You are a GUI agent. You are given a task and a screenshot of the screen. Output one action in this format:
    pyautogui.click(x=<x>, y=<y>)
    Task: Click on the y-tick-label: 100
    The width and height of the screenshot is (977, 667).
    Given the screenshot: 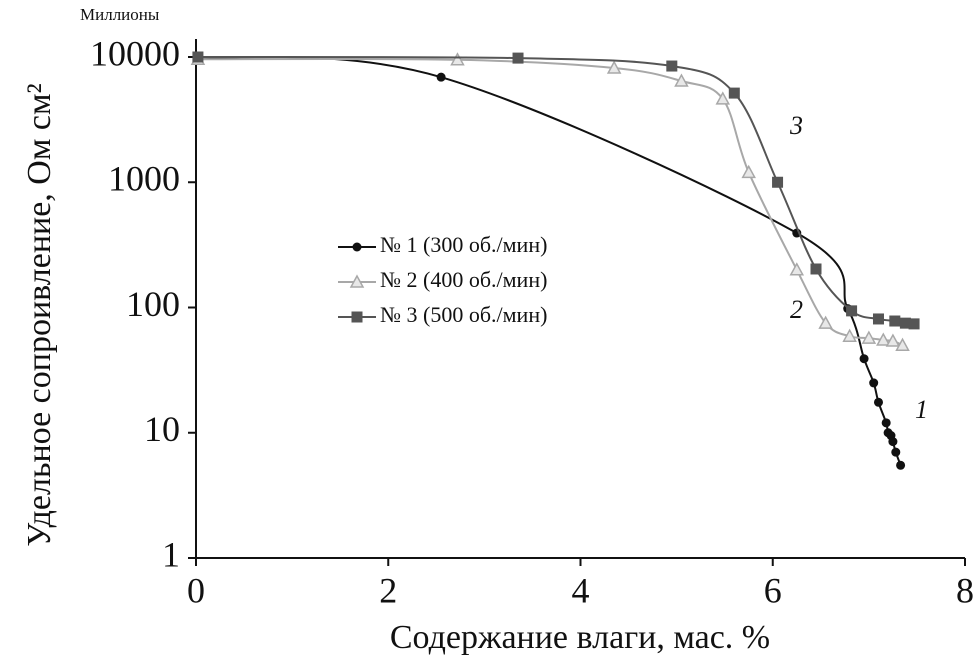 What is the action you would take?
    pyautogui.click(x=153, y=304)
    